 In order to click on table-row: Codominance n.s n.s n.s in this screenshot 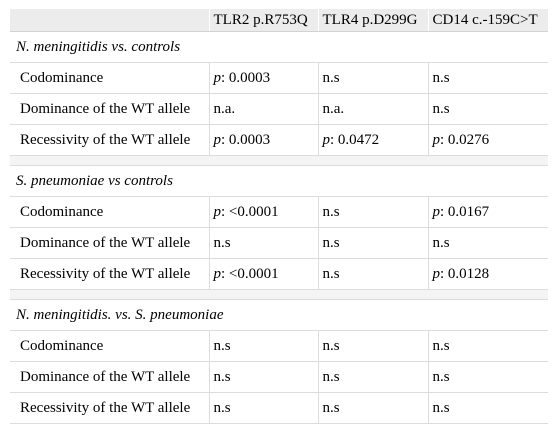, I will do `click(279, 346)`.